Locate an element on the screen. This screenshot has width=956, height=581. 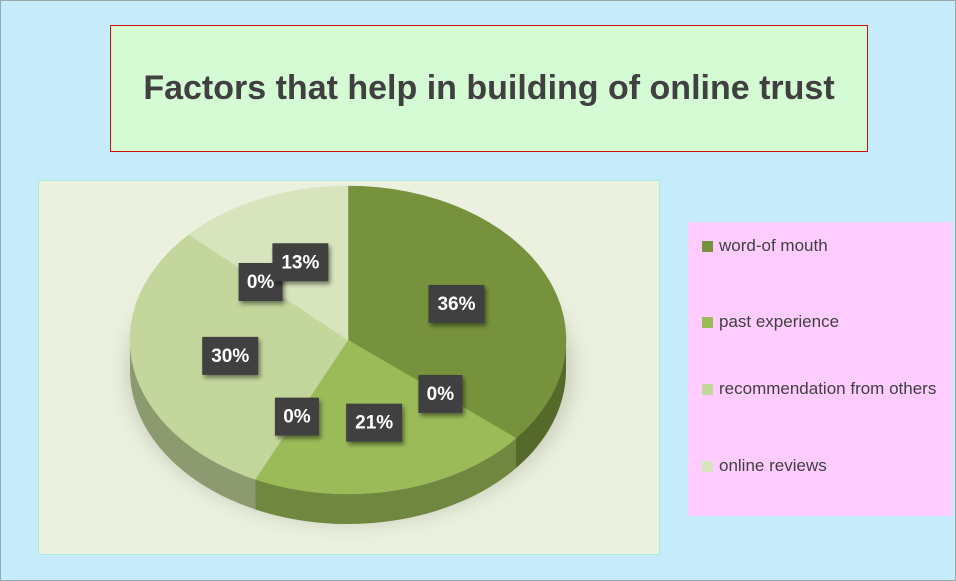
legend-label: word-of mouth is located at coordinates (773, 245).